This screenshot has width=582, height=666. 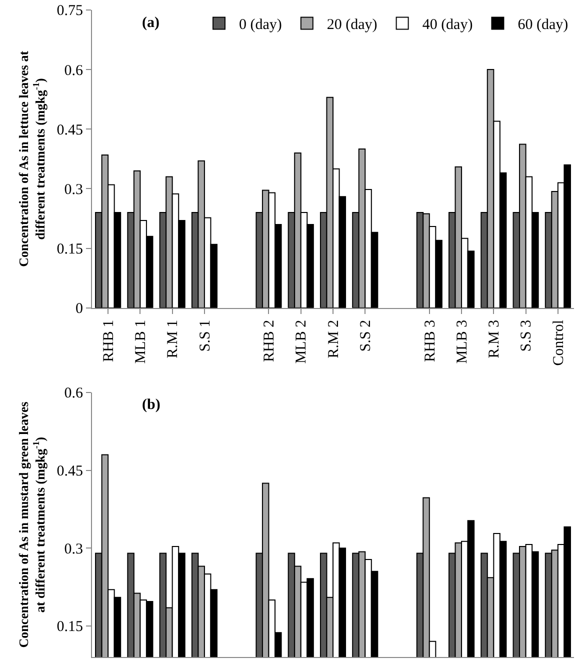 I want to click on x-tick-label: RHB 1, so click(x=108, y=341).